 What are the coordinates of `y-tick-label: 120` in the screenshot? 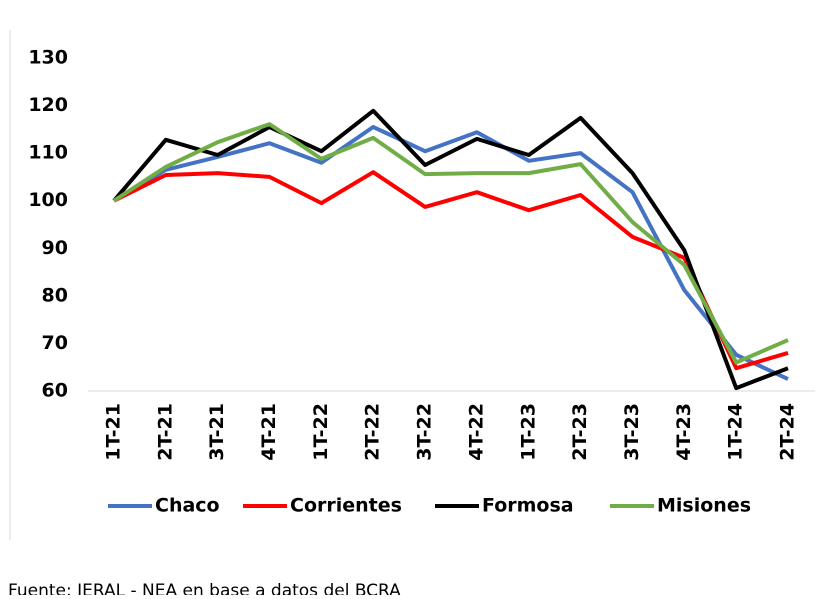 It's located at (48, 105).